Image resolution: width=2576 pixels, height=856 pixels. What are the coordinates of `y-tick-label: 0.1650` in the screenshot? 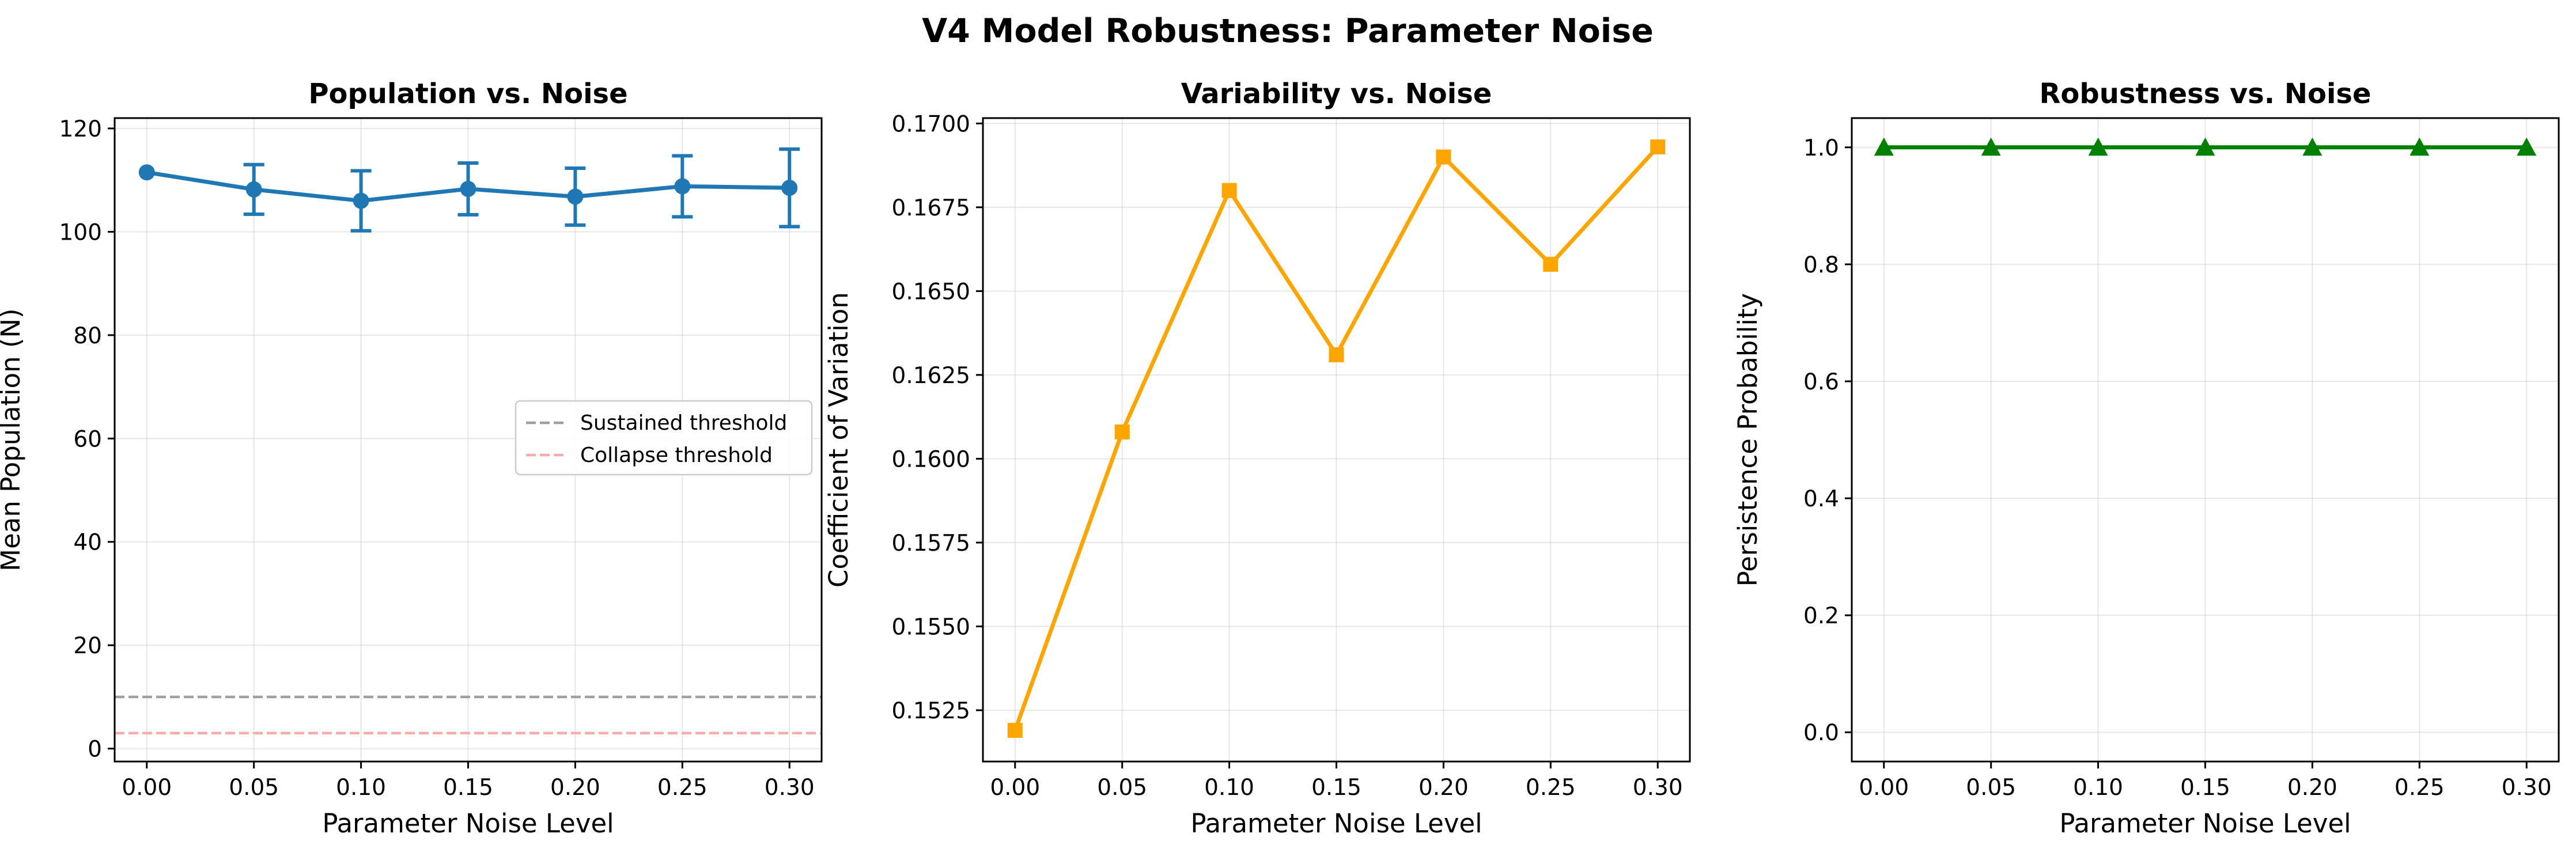 It's located at (931, 292).